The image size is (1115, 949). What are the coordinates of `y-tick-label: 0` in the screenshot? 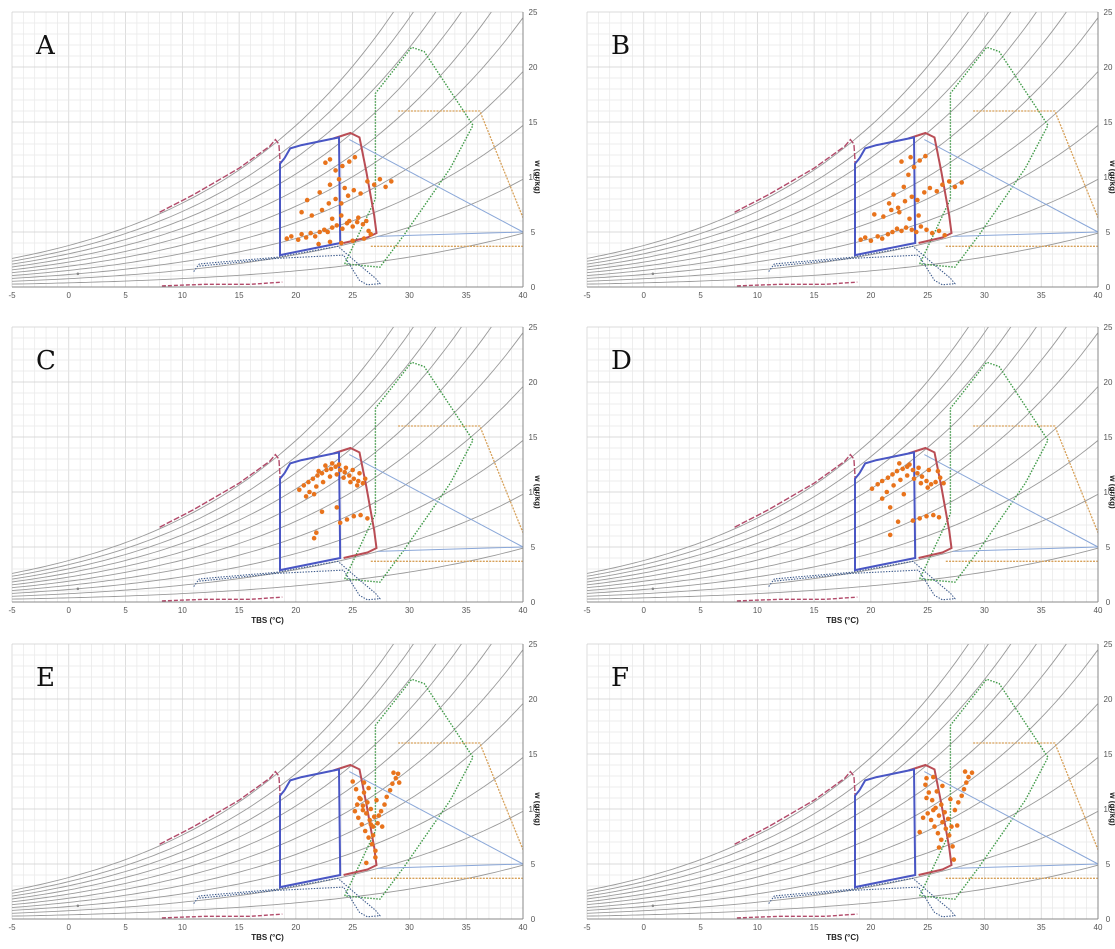 It's located at (1108, 602).